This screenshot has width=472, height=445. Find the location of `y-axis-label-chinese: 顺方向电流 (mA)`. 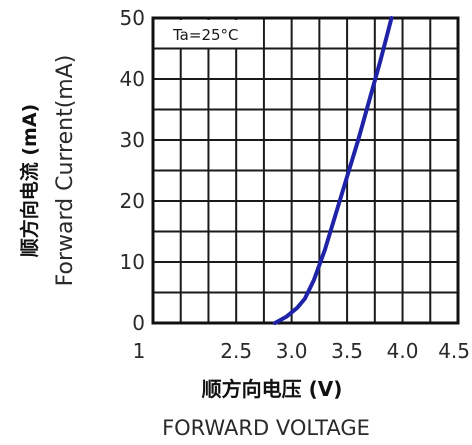

y-axis-label-chinese: 顺方向电流 (mA) is located at coordinates (29, 181).